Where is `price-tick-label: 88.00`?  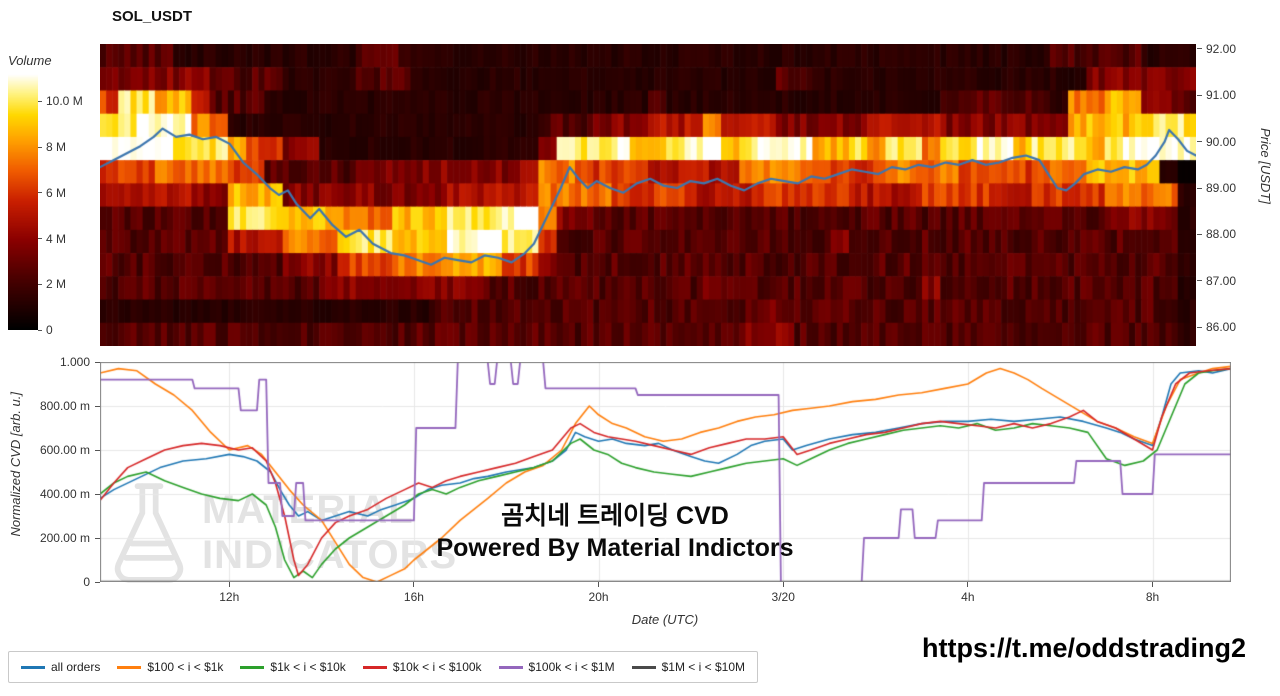 price-tick-label: 88.00 is located at coordinates (1221, 234).